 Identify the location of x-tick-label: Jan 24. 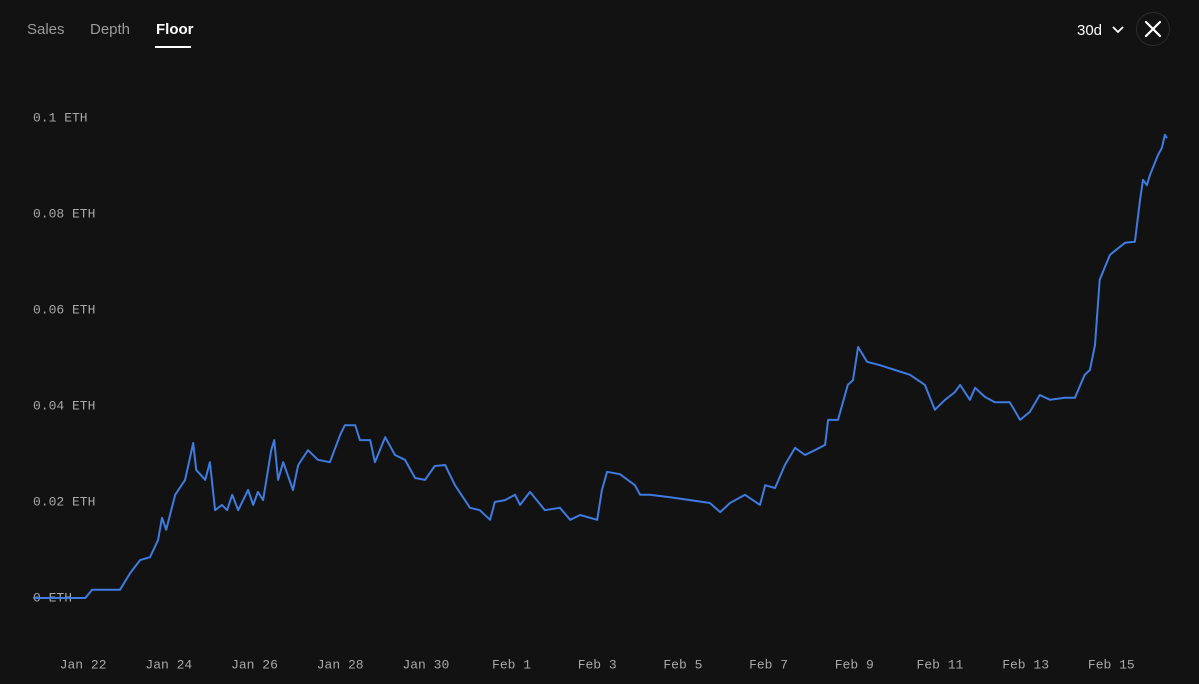
(168, 664).